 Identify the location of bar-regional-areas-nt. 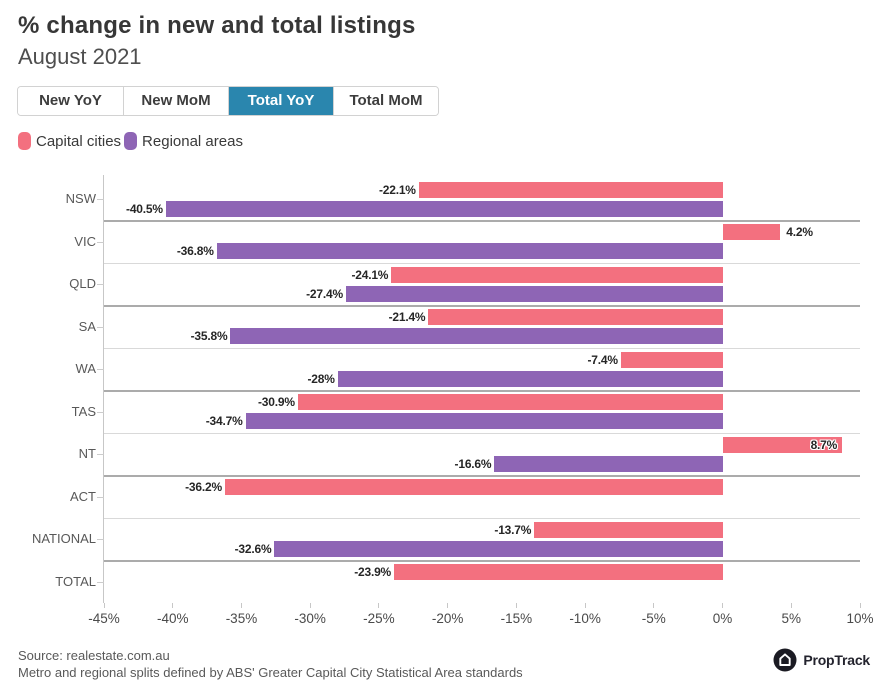
(608, 463).